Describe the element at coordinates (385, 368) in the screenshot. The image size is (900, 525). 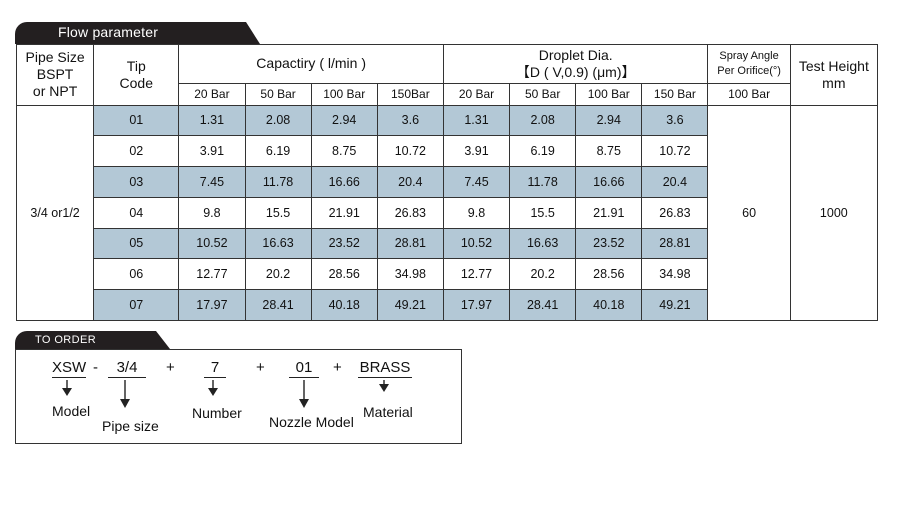
I see `material-code: BRASS` at that location.